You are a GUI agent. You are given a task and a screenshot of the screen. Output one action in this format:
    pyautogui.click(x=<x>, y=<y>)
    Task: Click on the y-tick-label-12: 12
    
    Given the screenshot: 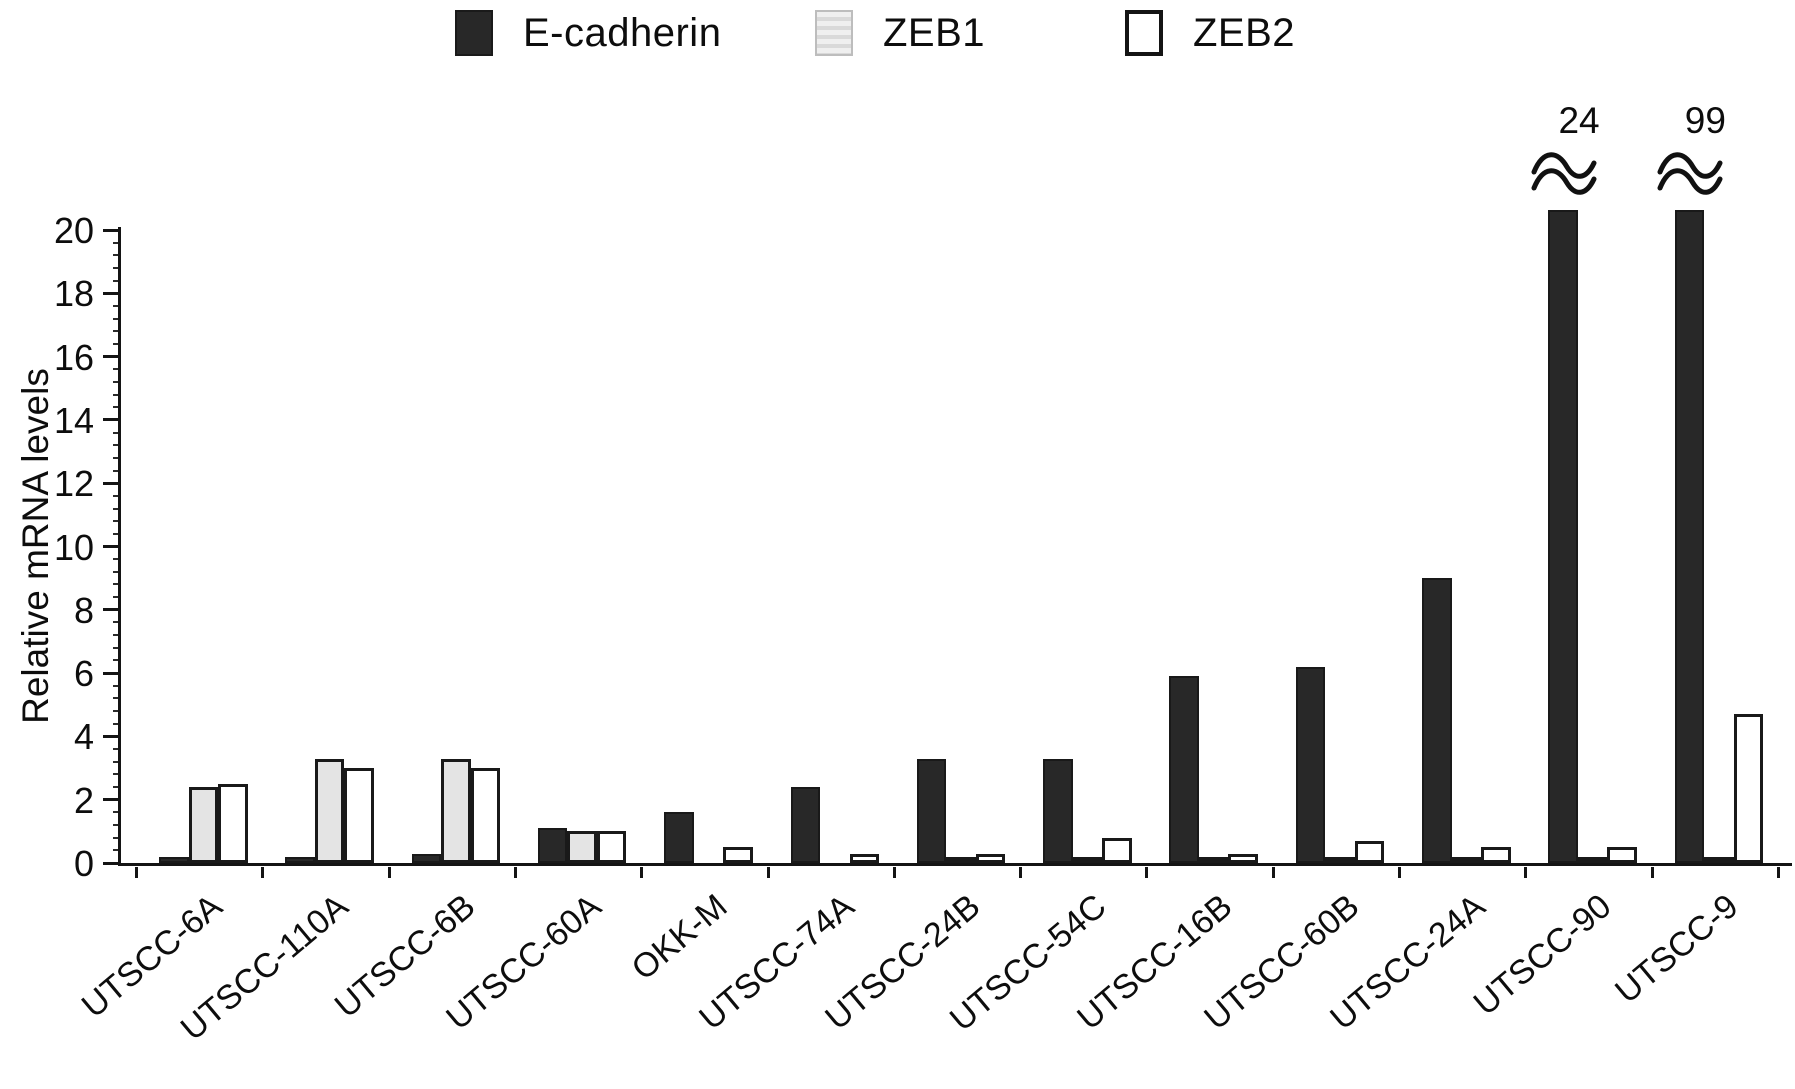 What is the action you would take?
    pyautogui.click(x=73, y=484)
    